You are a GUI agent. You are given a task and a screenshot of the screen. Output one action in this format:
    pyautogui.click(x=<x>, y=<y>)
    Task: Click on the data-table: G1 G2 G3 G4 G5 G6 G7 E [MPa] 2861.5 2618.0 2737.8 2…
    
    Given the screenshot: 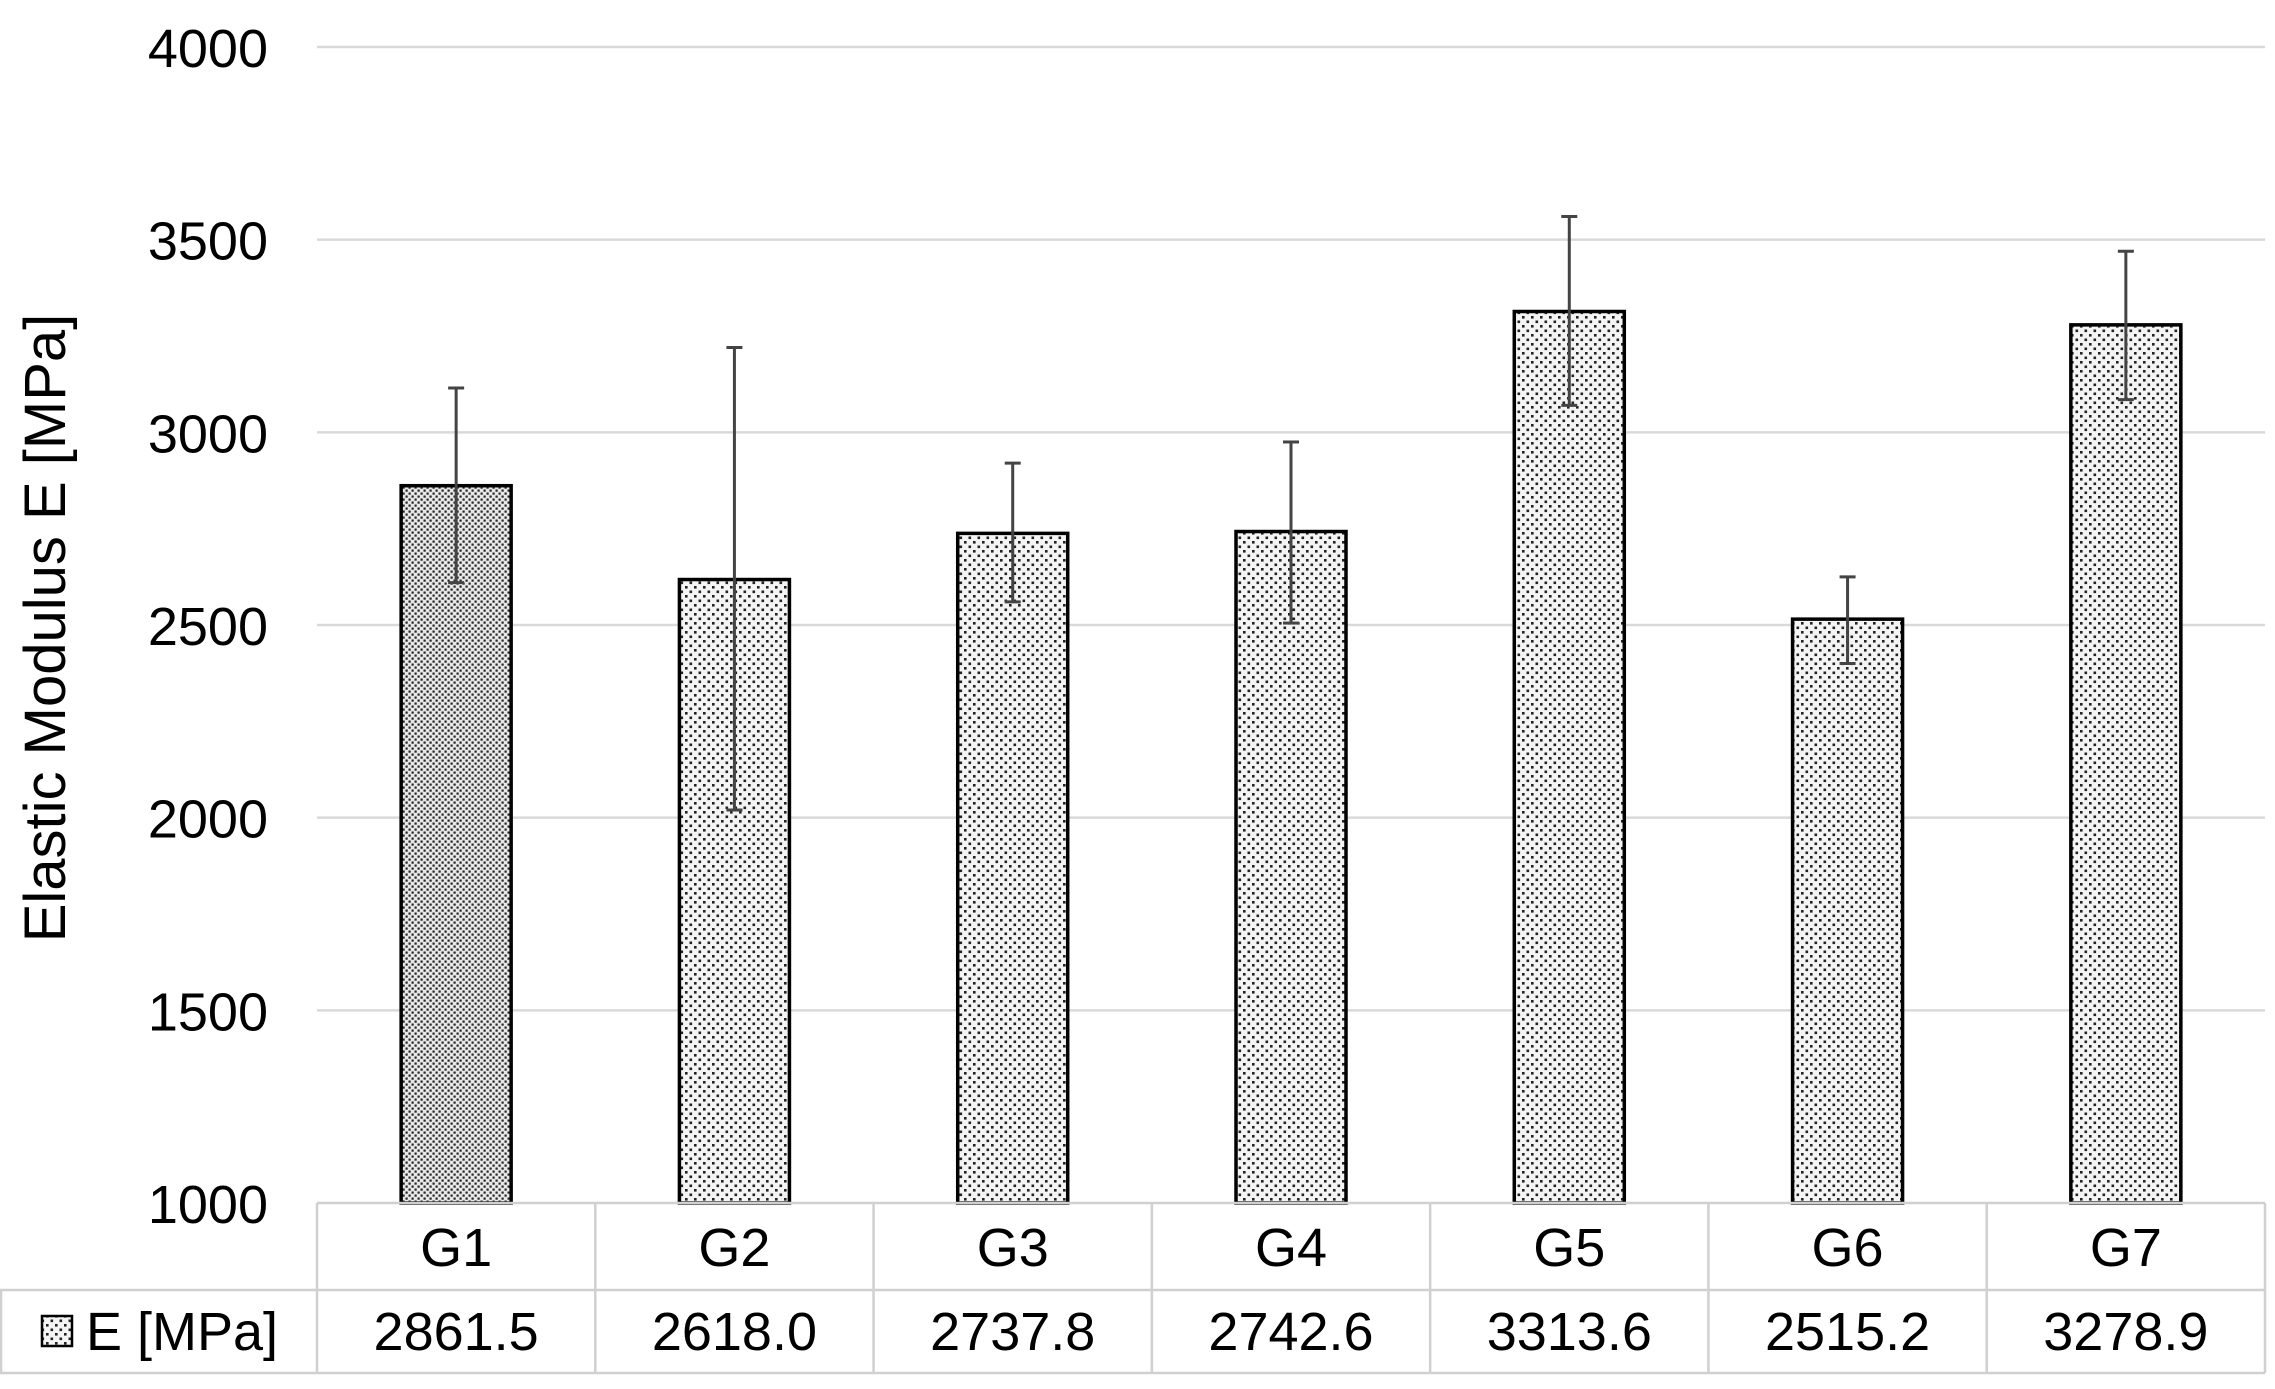 What is the action you would take?
    pyautogui.click(x=1133, y=1288)
    